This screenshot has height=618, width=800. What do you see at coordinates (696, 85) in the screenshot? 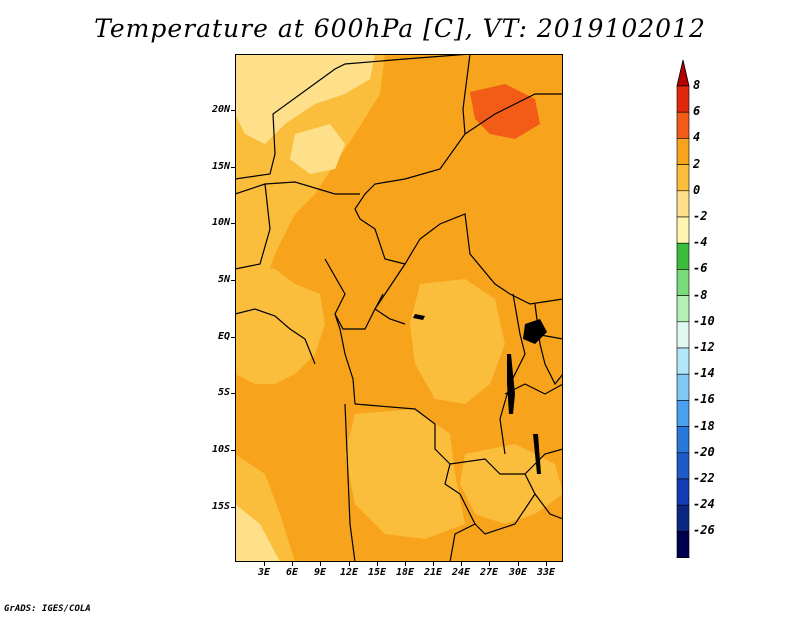
I see `colorbar-label: 8` at bounding box center [696, 85].